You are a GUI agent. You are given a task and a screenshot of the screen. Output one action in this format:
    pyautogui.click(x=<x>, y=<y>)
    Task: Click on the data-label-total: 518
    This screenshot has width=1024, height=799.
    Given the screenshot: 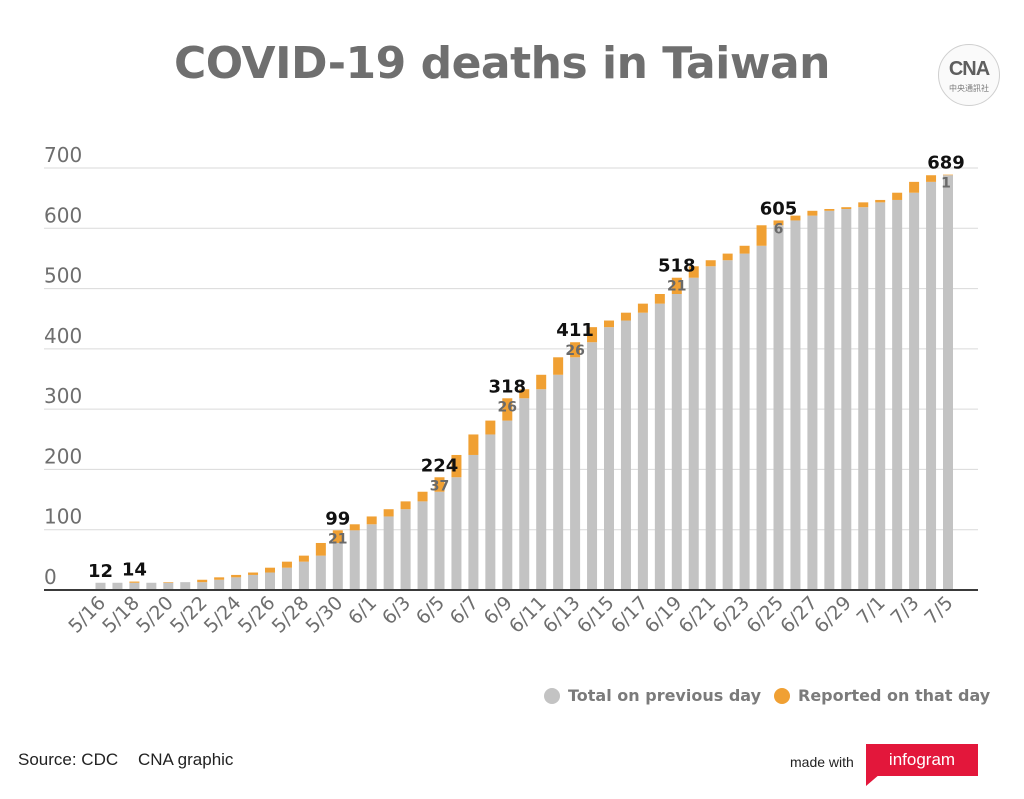 What is the action you would take?
    pyautogui.click(x=677, y=266)
    